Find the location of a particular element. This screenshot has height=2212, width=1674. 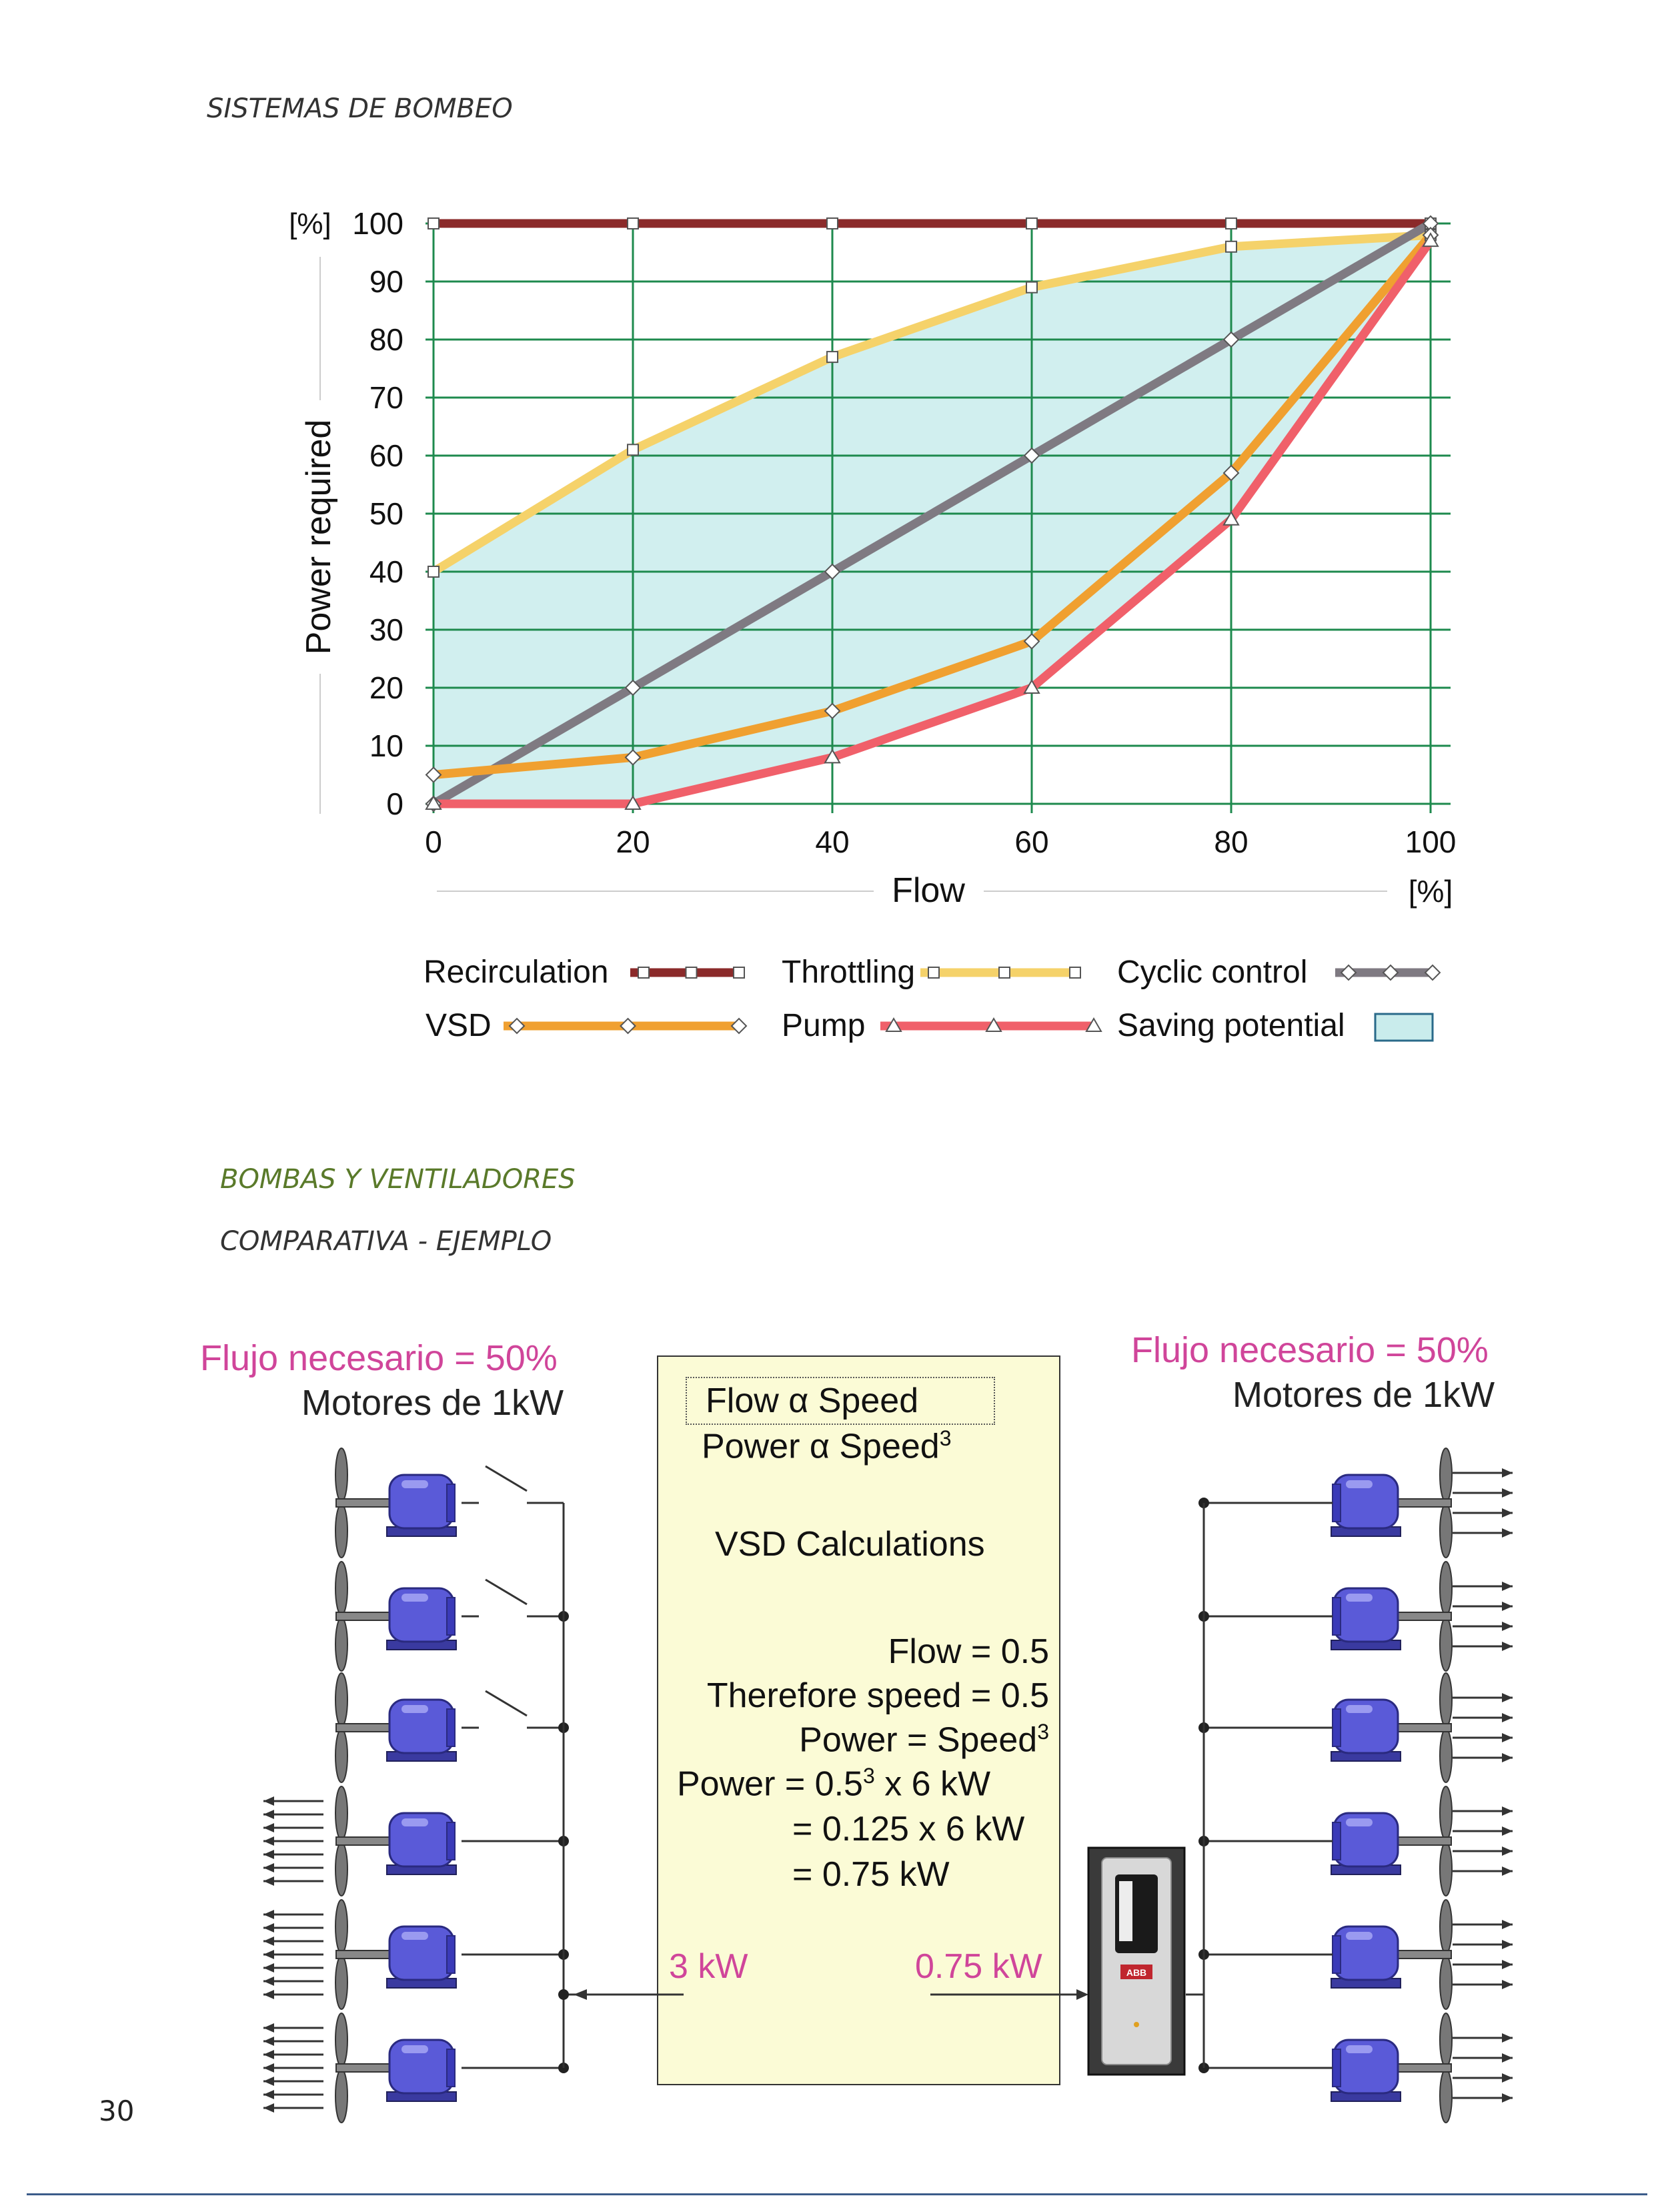

legend-label-cyclic-control: Cyclic control is located at coordinates (1212, 972).